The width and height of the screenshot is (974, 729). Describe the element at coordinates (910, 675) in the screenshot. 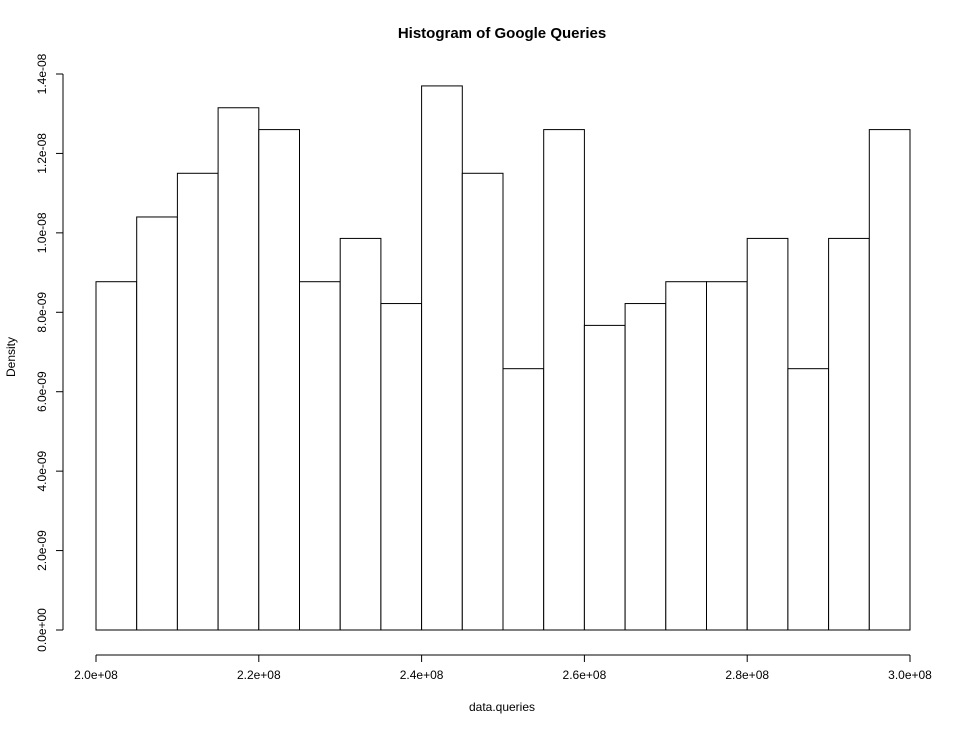

I see `x-tick-label-6: 3.0e+08` at that location.